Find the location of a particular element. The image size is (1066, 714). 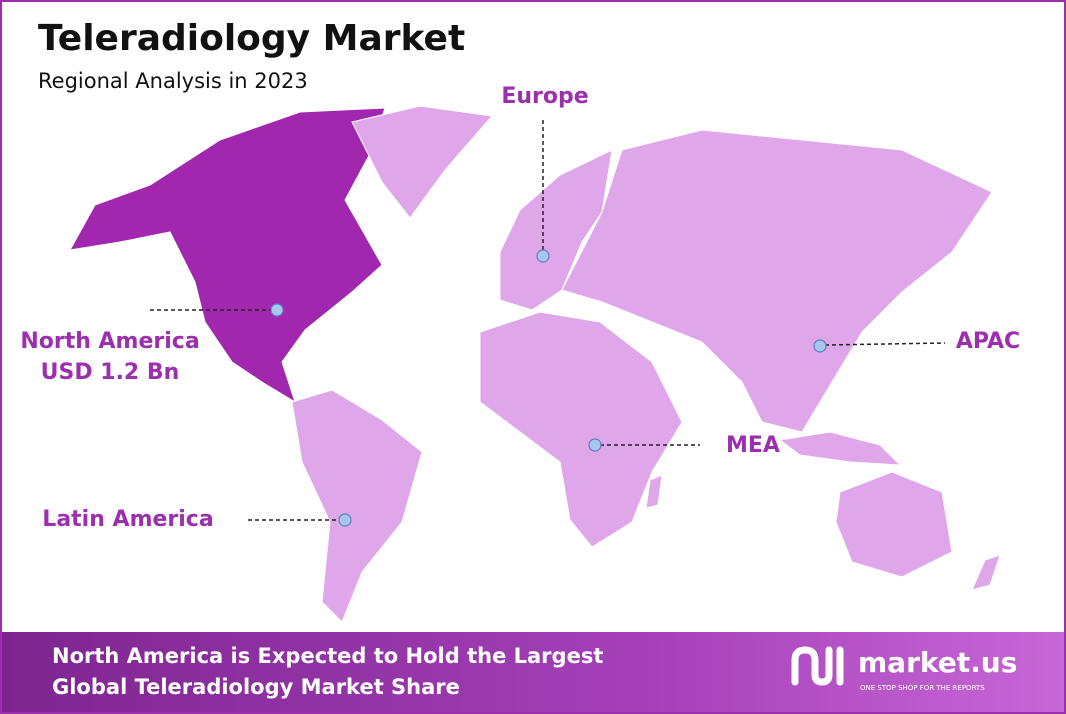

region-value: USD 1.2 Bn is located at coordinates (110, 372).